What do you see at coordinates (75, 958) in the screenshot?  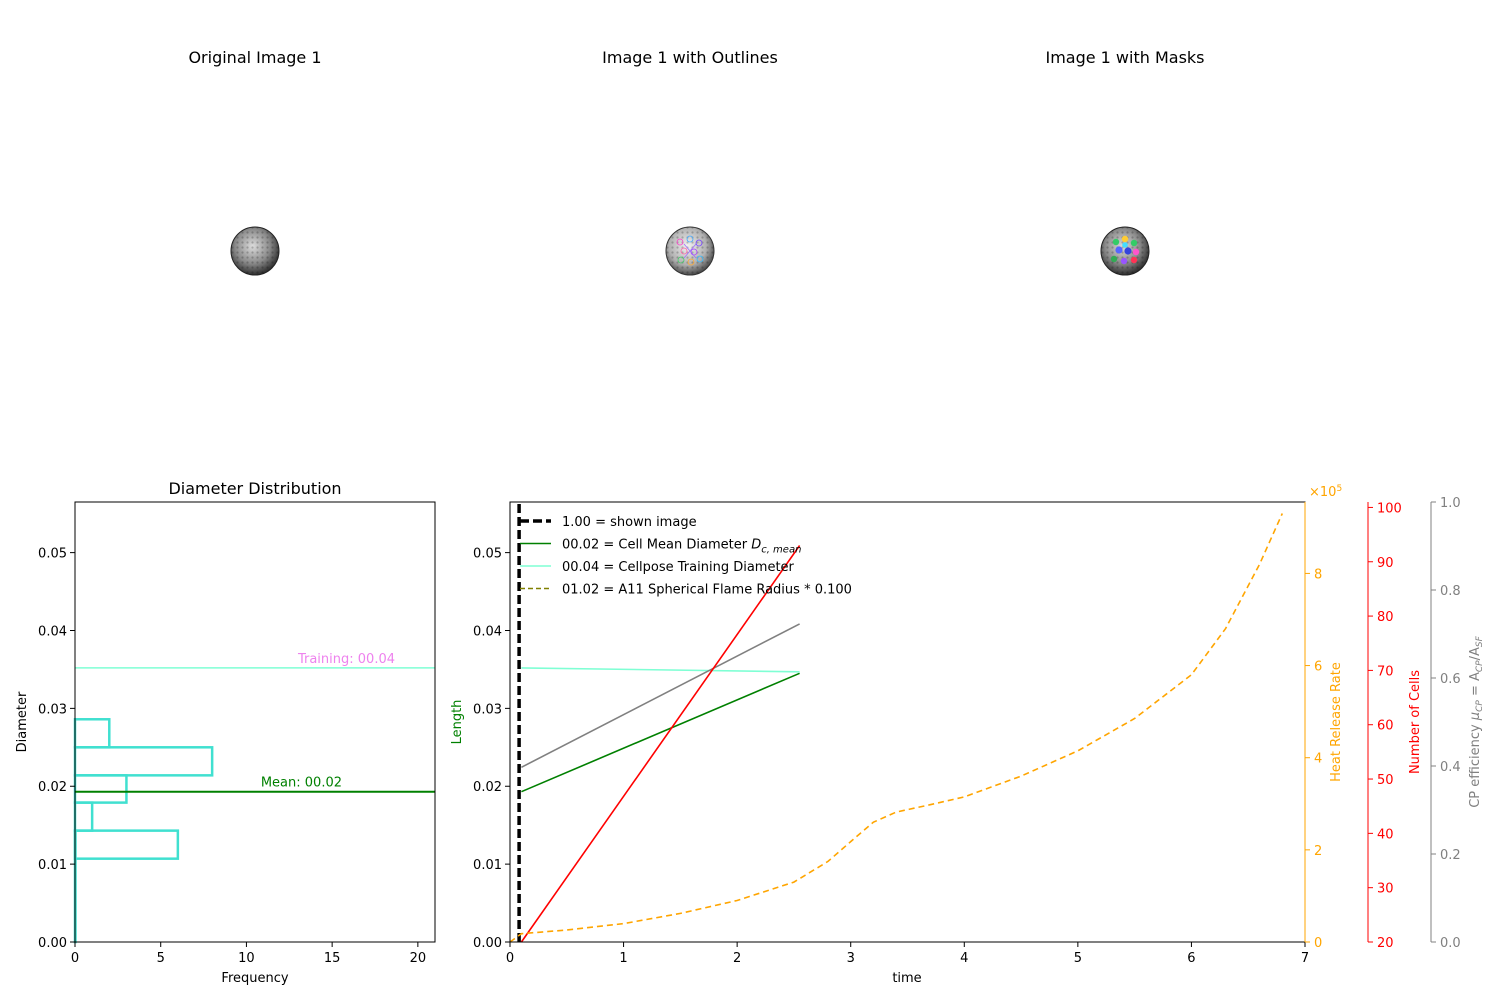 I see `histogram-xtick-label: 0` at bounding box center [75, 958].